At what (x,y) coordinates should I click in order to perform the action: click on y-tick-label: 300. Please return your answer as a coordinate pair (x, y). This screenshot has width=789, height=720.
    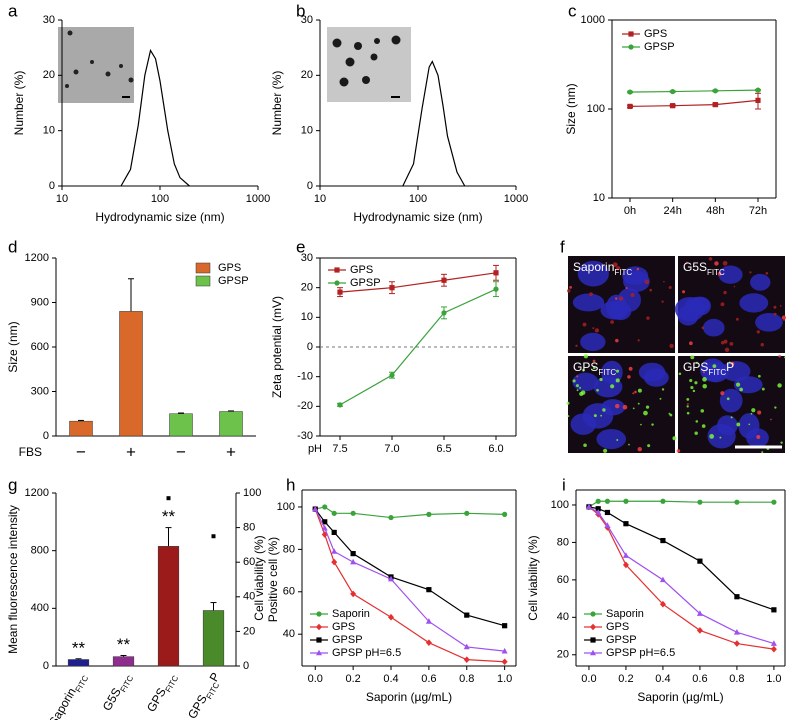
    Looking at the image, I should click on (40, 391).